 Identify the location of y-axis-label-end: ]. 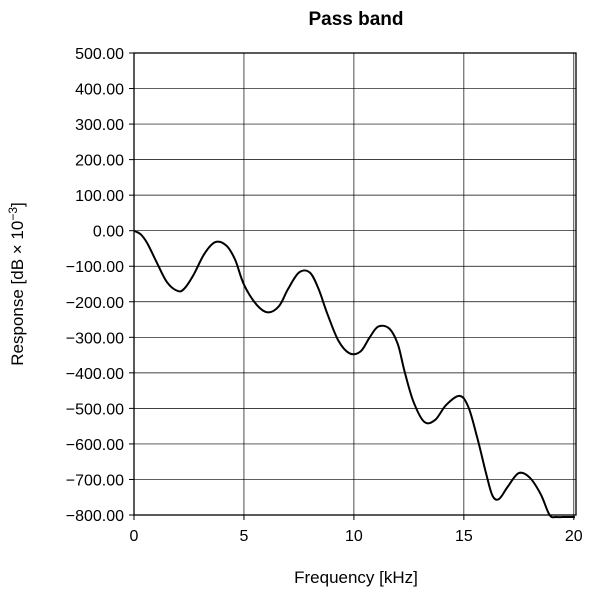
(17, 204).